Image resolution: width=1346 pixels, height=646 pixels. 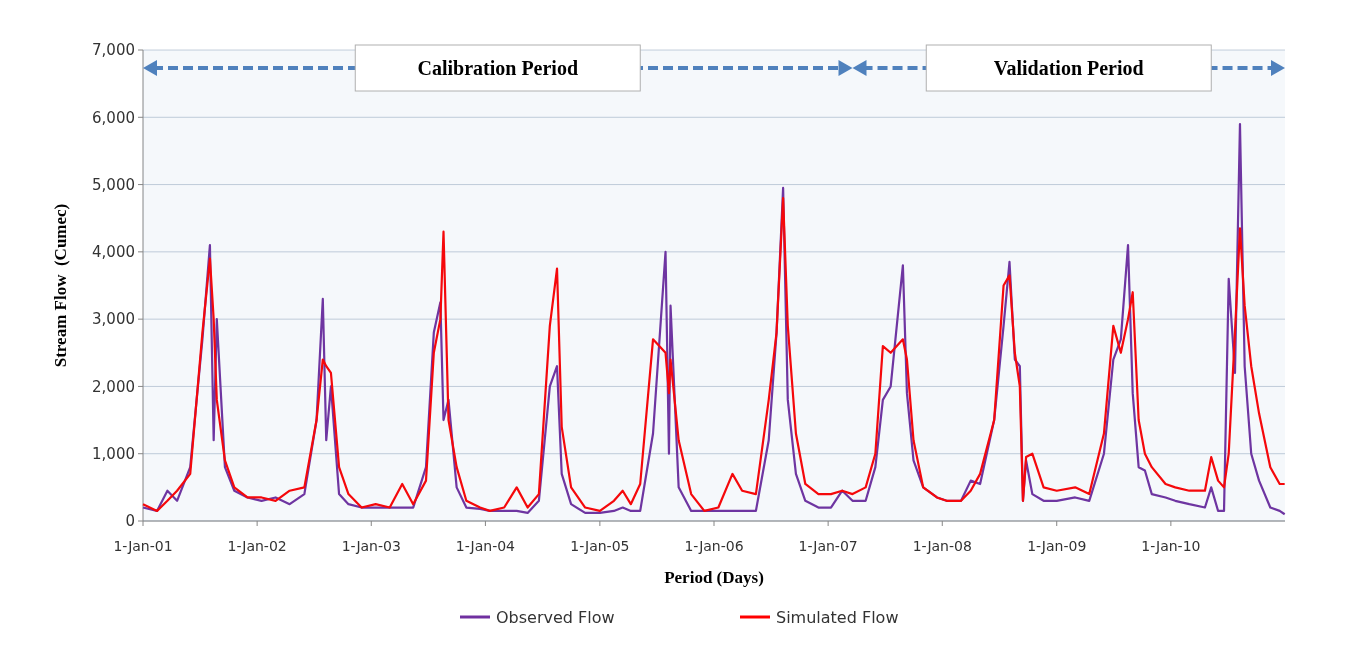 What do you see at coordinates (828, 546) in the screenshot?
I see `x-tick-label: 1-Jan-07` at bounding box center [828, 546].